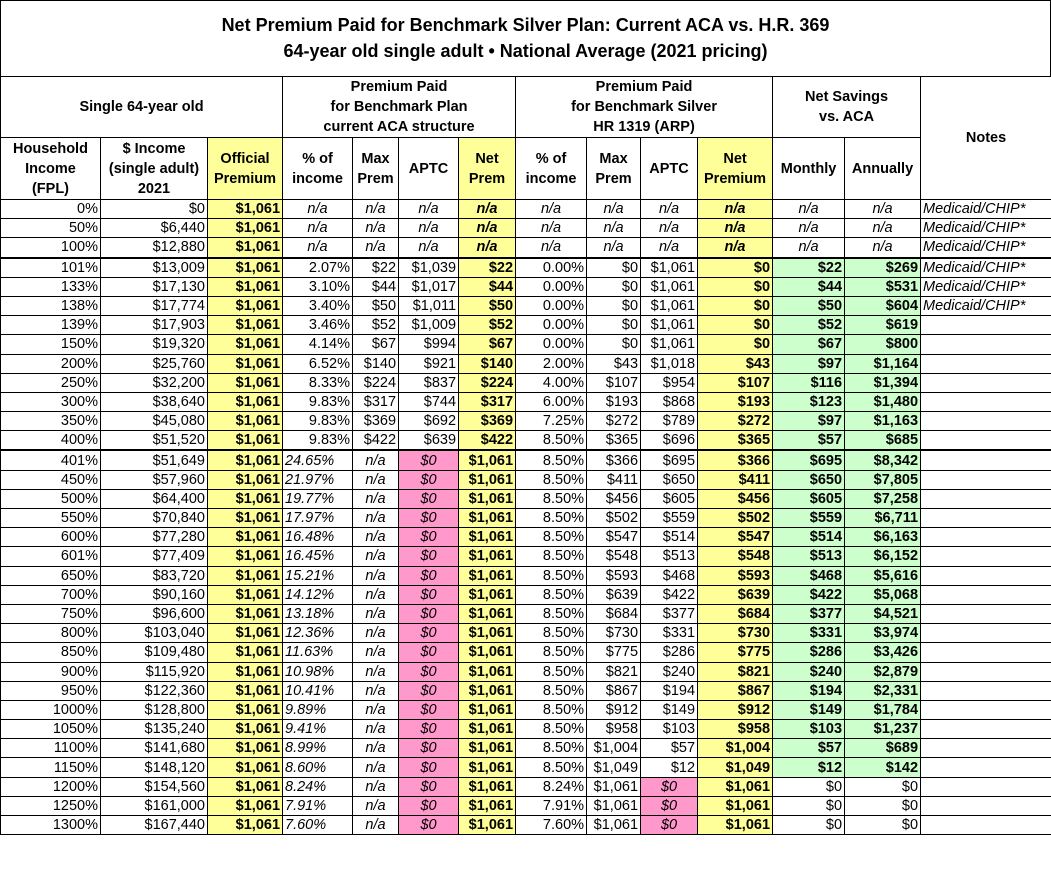 The width and height of the screenshot is (1051, 869). I want to click on cell: $468, so click(669, 575).